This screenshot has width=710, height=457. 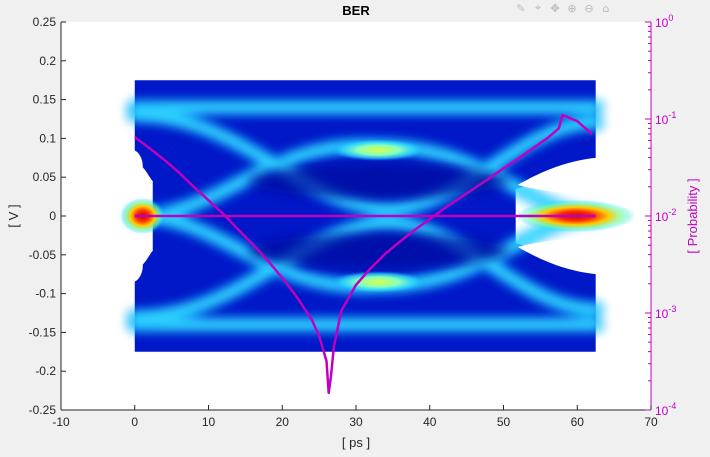 I want to click on y-tick-label-2: -0.15, so click(x=43, y=332).